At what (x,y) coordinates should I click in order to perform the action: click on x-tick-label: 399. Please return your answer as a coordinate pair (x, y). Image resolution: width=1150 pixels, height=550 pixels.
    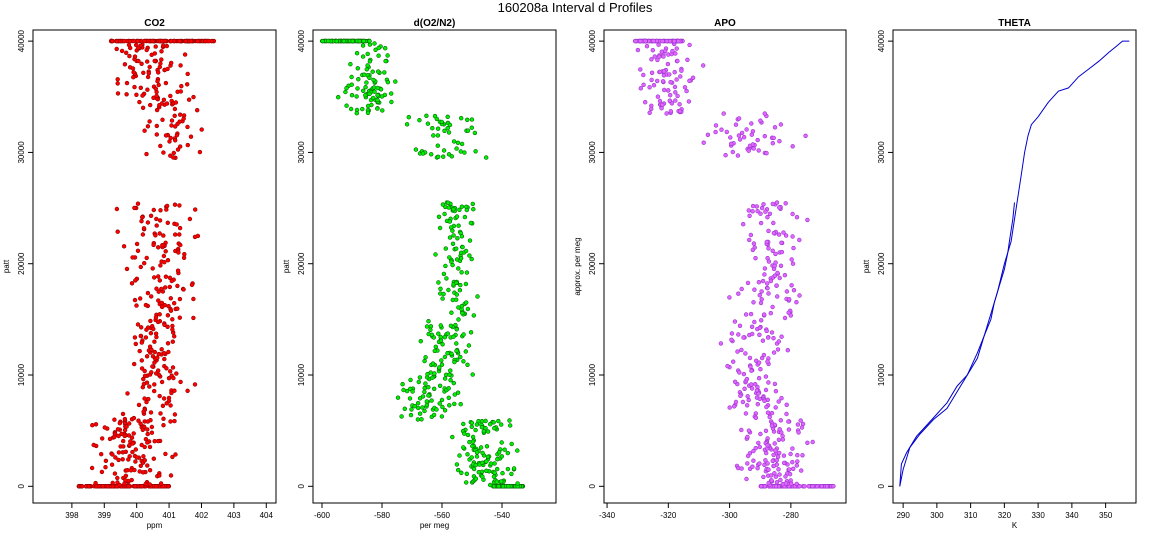
    Looking at the image, I should click on (105, 515).